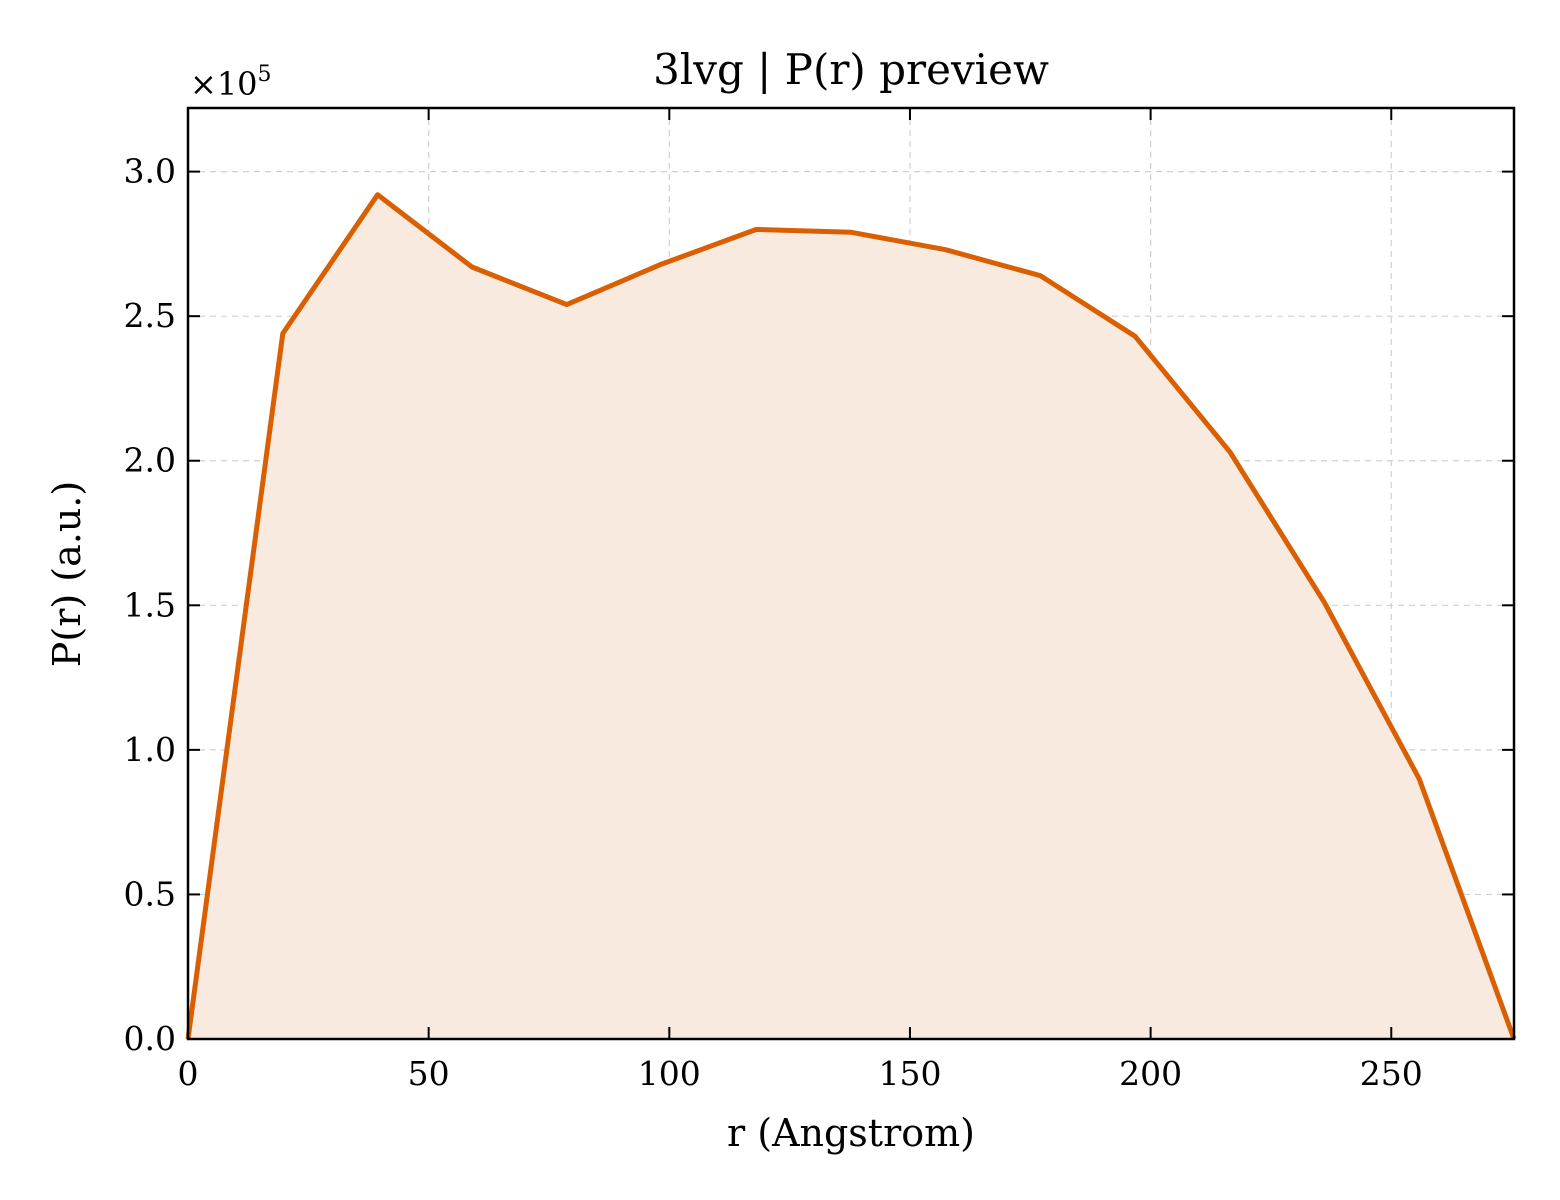 The image size is (1560, 1200). Describe the element at coordinates (265, 74) in the screenshot. I see `offset-exponent: 5` at that location.